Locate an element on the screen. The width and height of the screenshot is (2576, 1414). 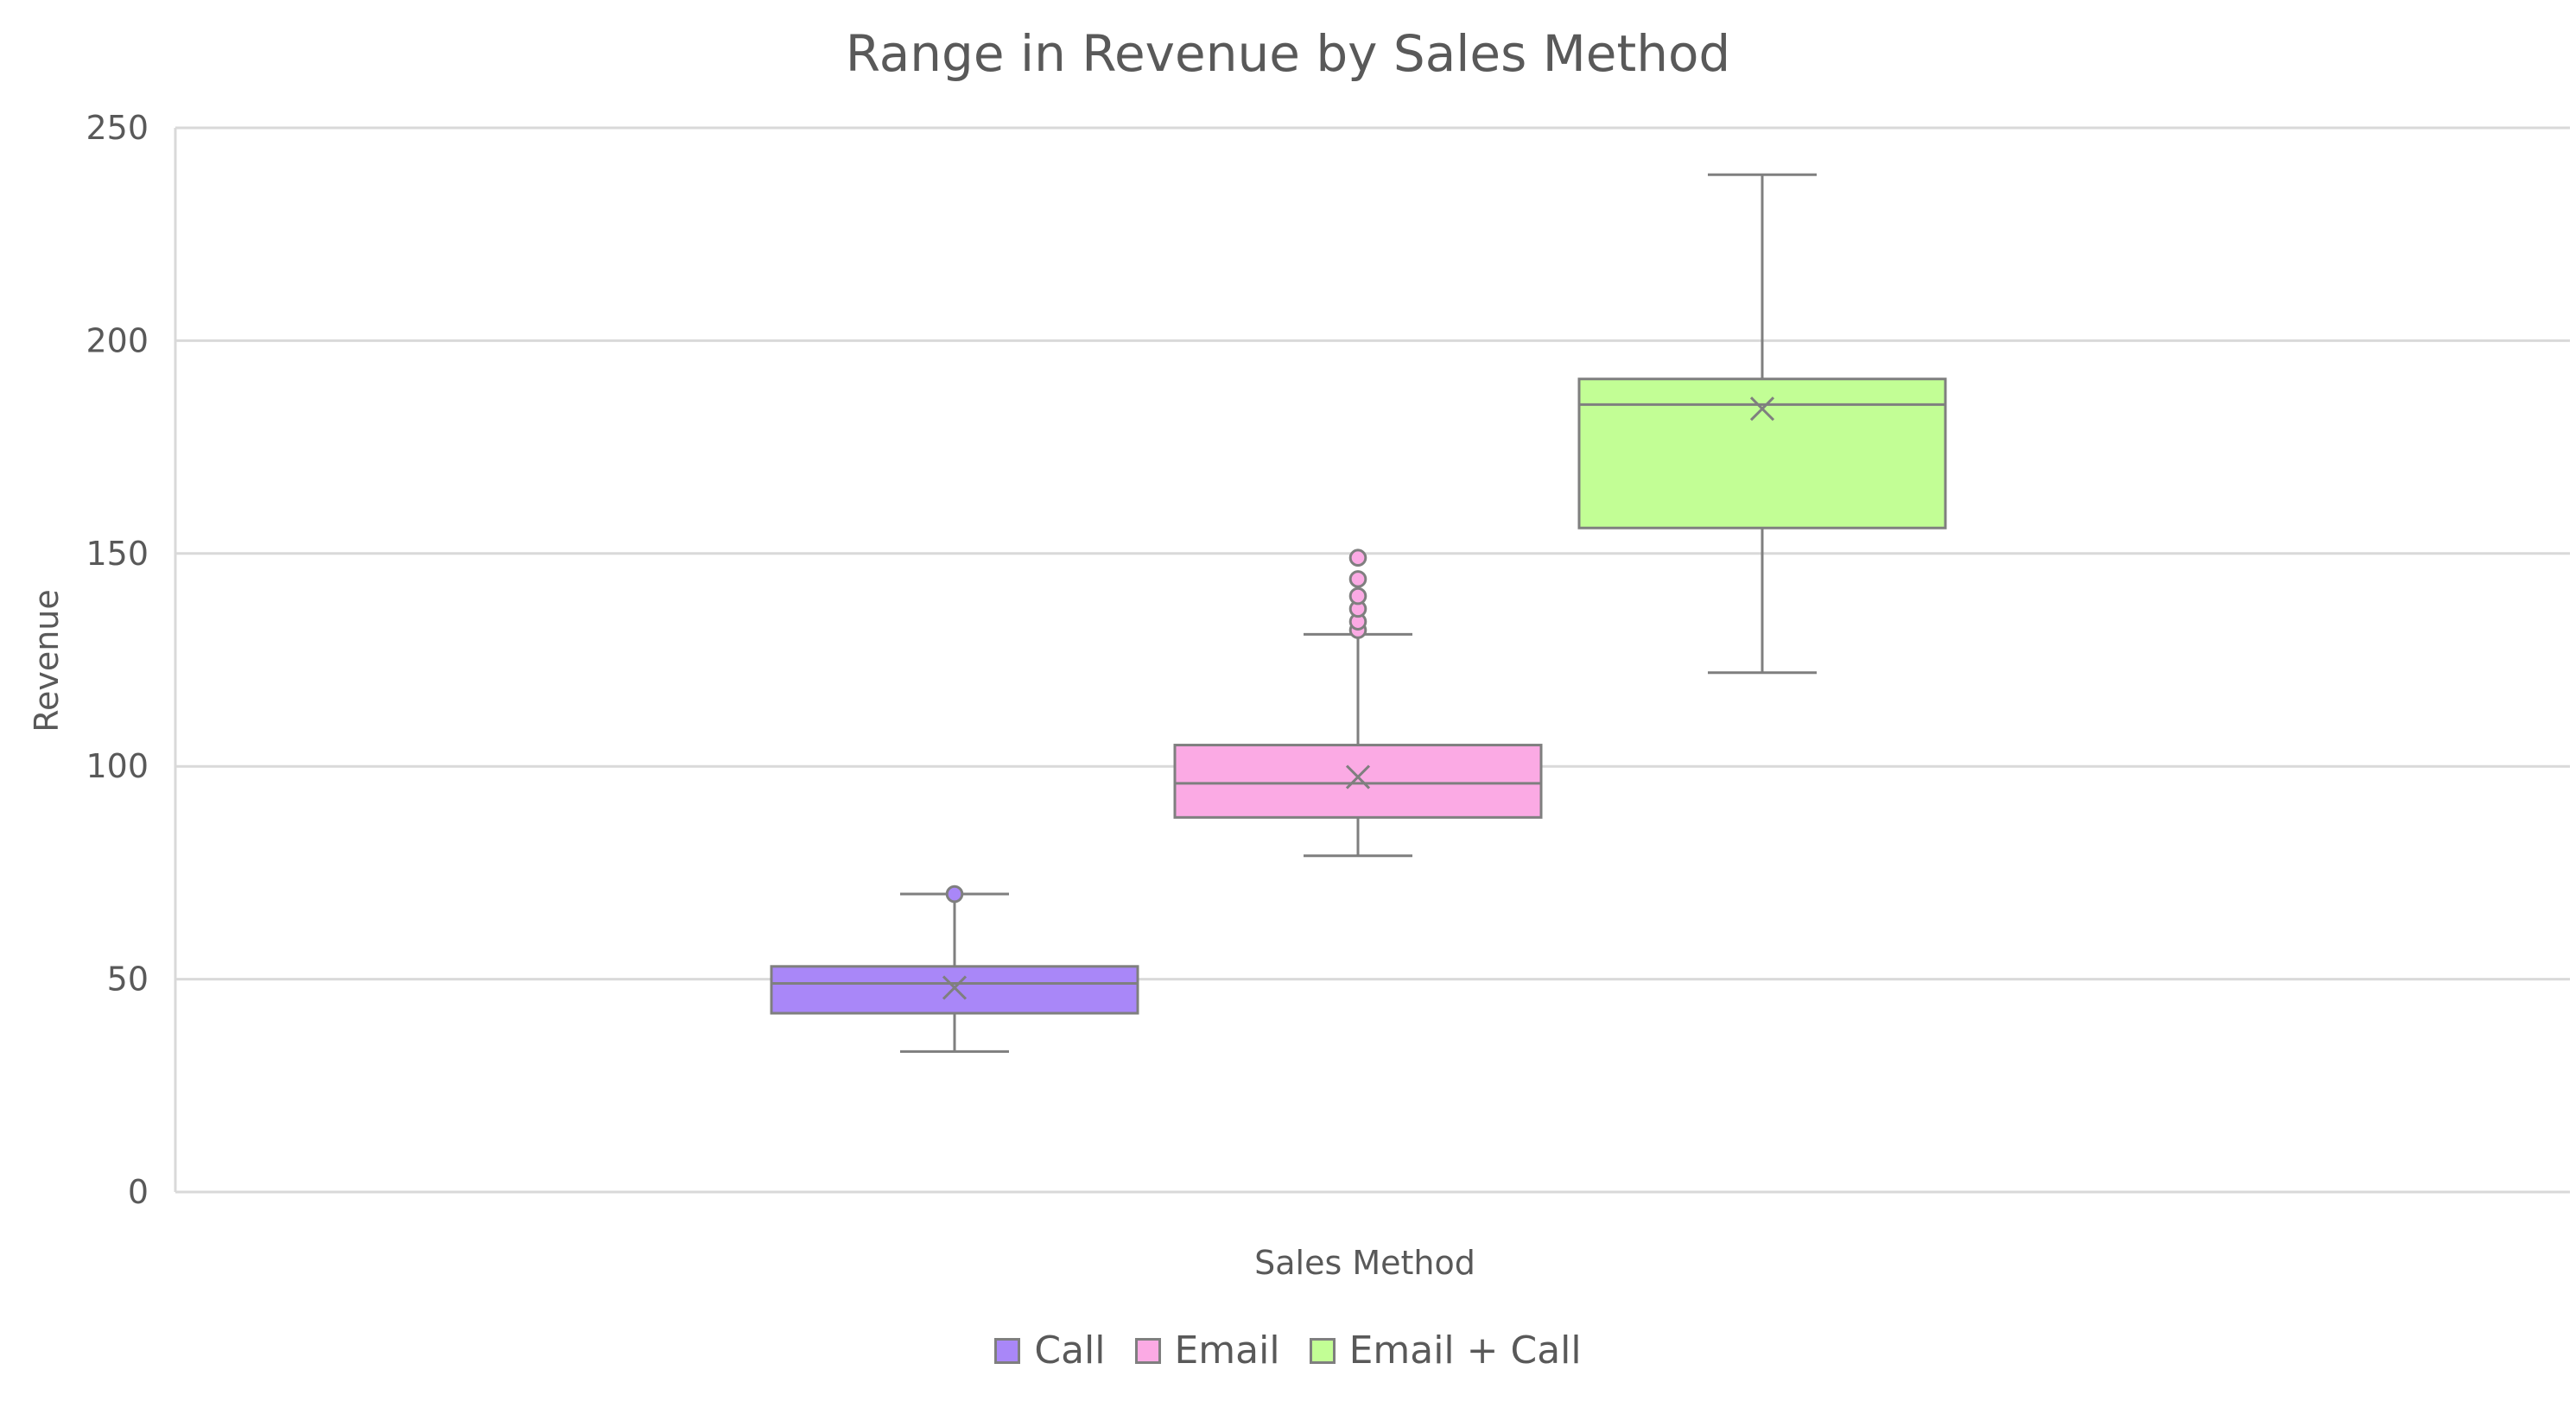
y-tick-label: 100 is located at coordinates (117, 766).